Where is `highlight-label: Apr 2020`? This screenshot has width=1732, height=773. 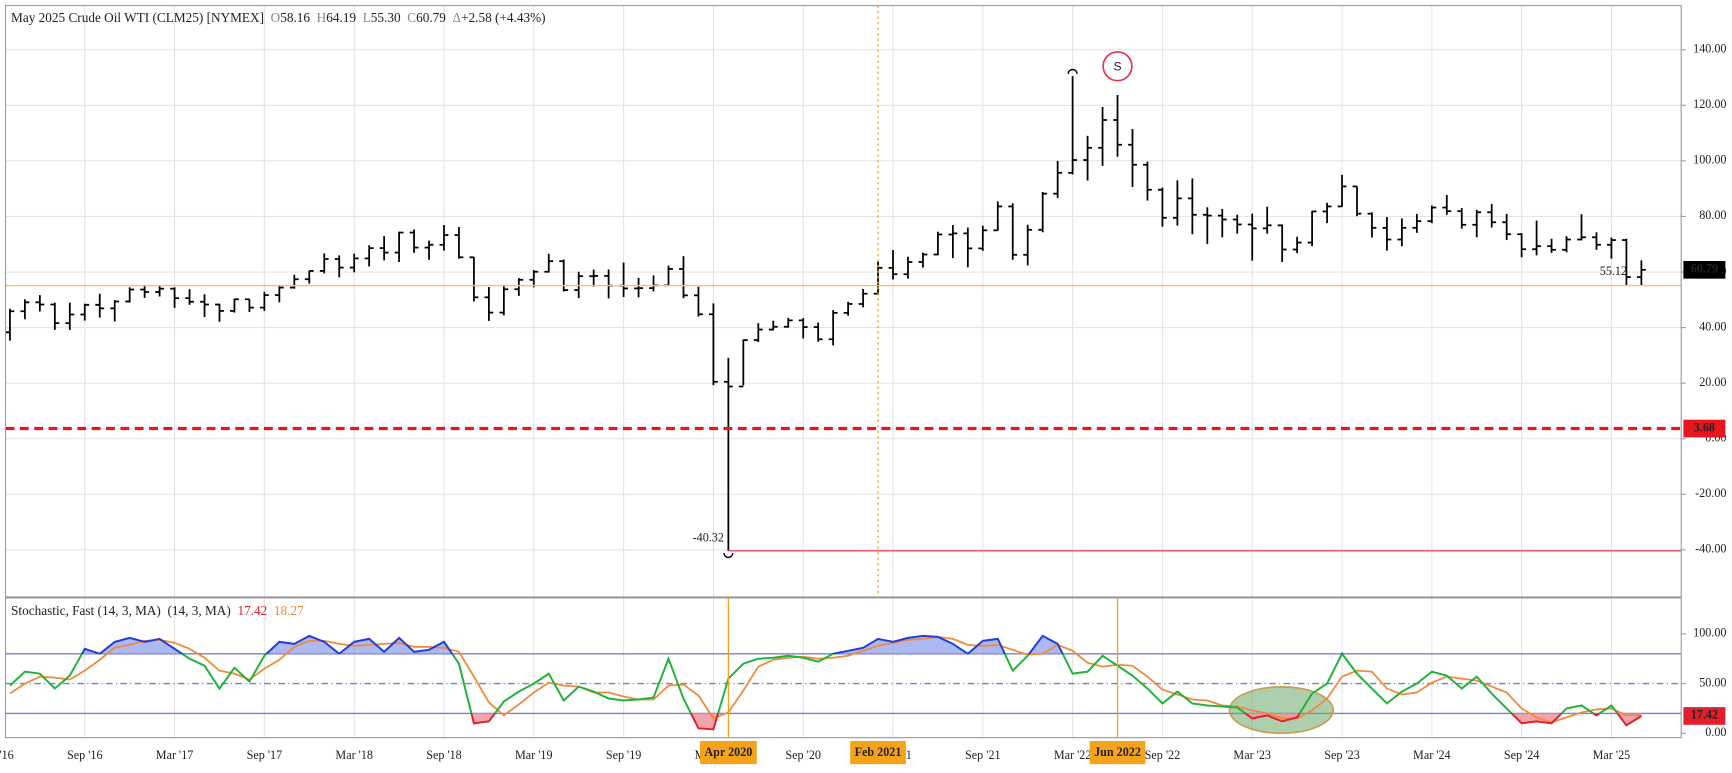
highlight-label: Apr 2020 is located at coordinates (728, 752).